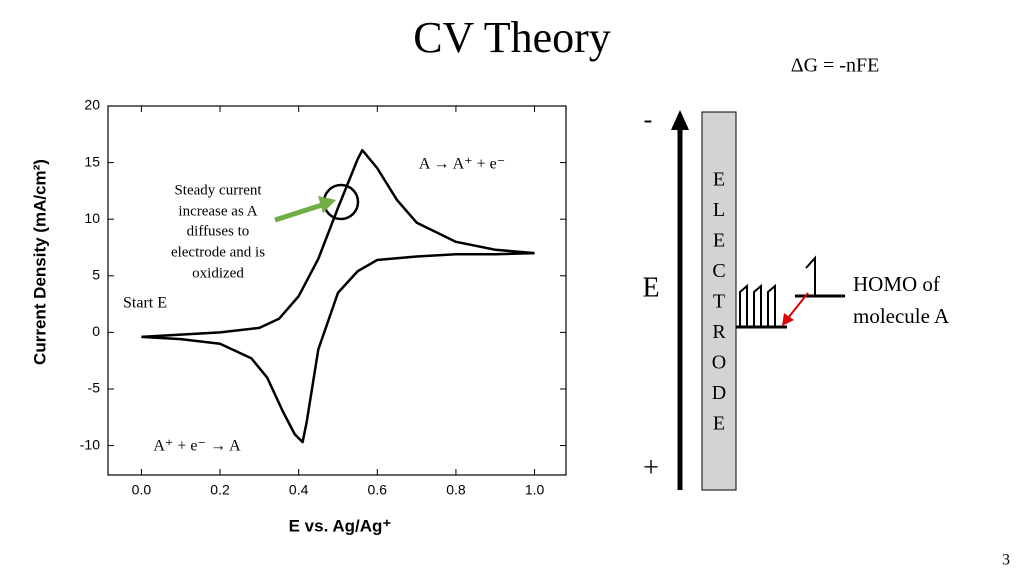 This screenshot has height=576, width=1024. What do you see at coordinates (340, 525) in the screenshot?
I see `x-axis-label: E vs. Ag/Ag⁺` at bounding box center [340, 525].